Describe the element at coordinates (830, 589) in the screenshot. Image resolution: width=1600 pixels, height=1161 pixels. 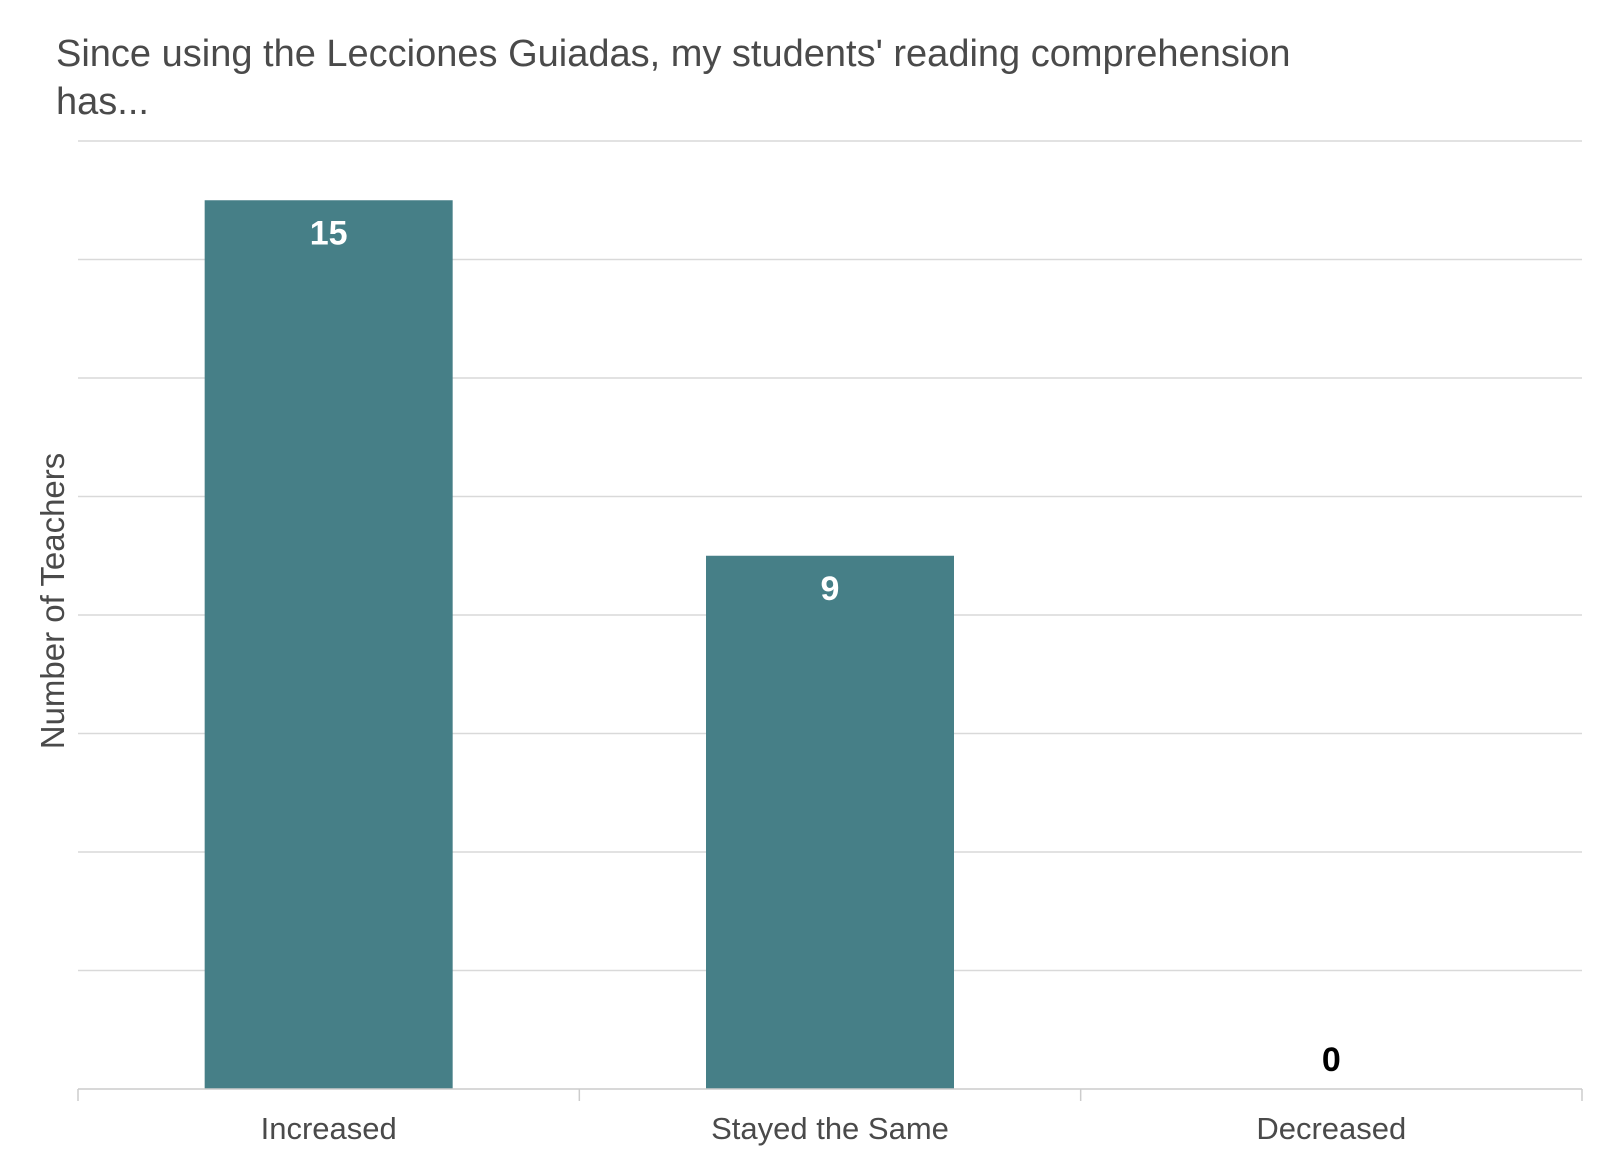
I see `value-label: 9` at that location.